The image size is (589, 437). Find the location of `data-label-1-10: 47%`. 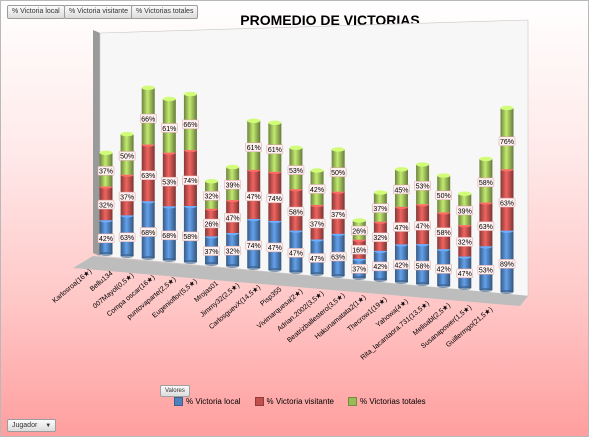

data-label-1-10: 47% is located at coordinates (296, 254).